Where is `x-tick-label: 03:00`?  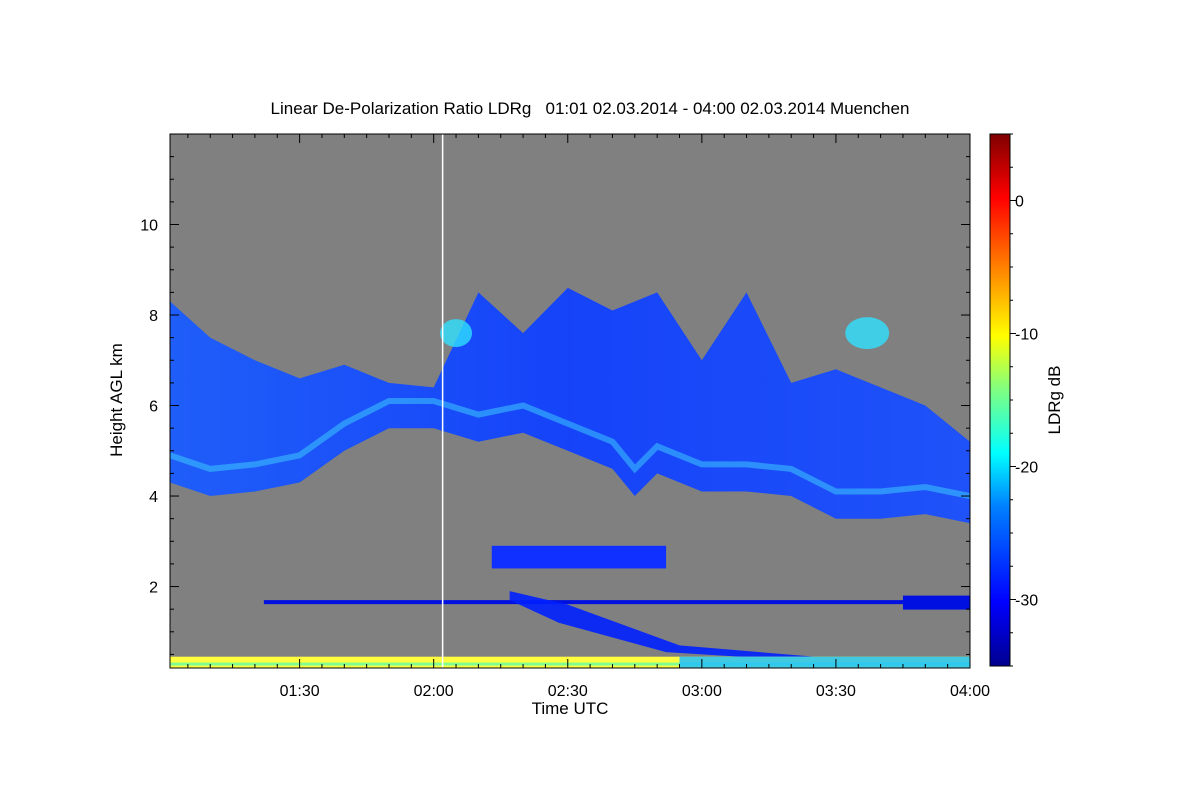
x-tick-label: 03:00 is located at coordinates (702, 691).